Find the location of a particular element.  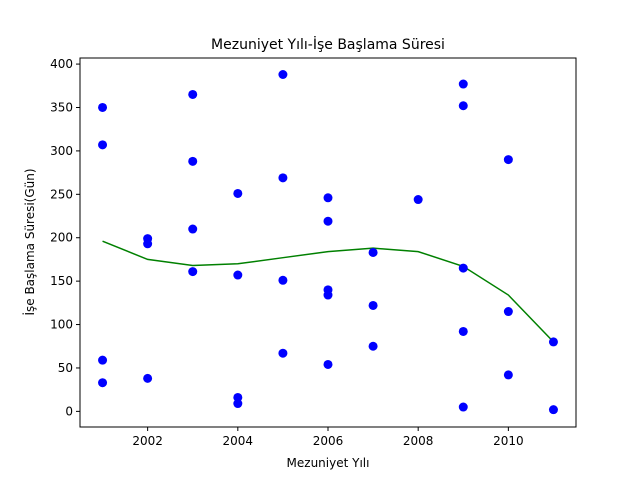

x-tick-label: 2008 is located at coordinates (418, 441).